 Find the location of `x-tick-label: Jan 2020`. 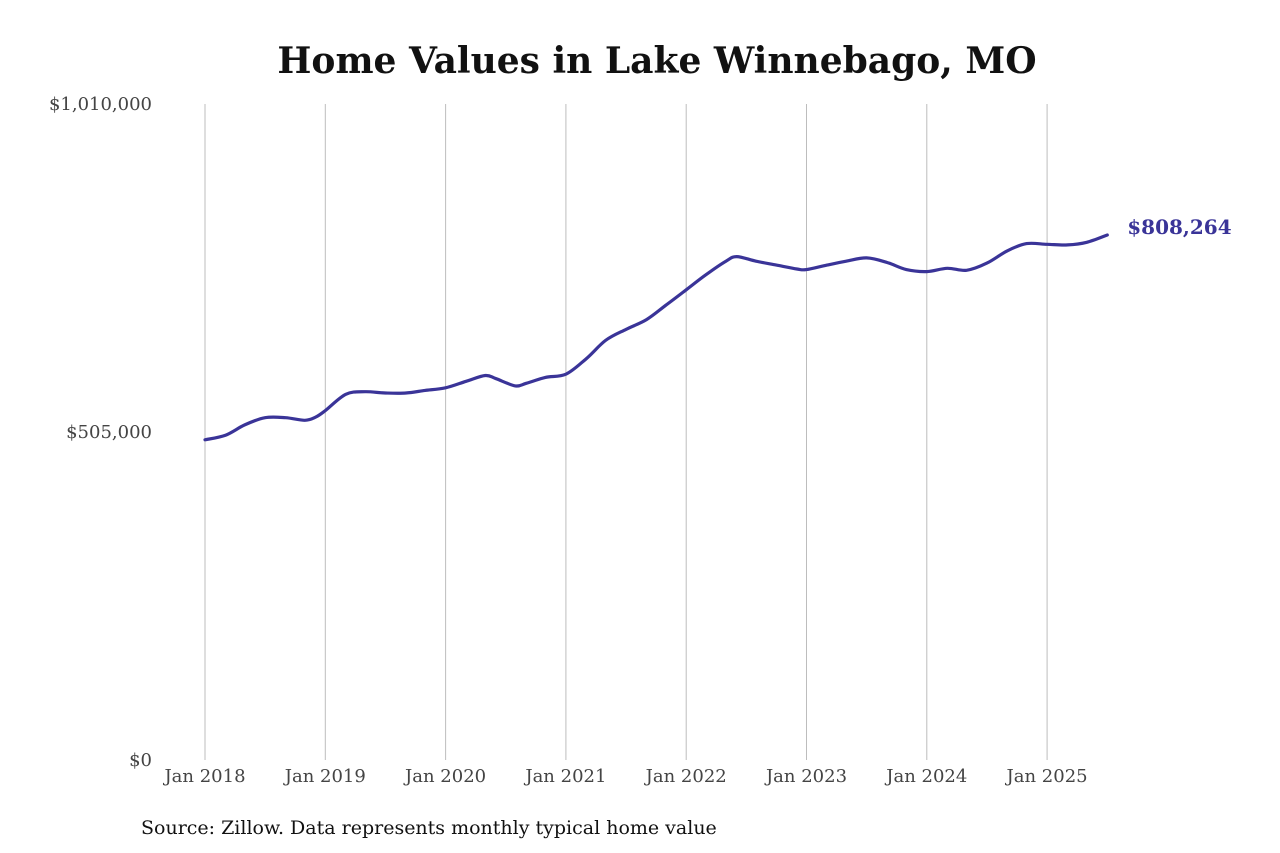

x-tick-label: Jan 2020 is located at coordinates (444, 776).